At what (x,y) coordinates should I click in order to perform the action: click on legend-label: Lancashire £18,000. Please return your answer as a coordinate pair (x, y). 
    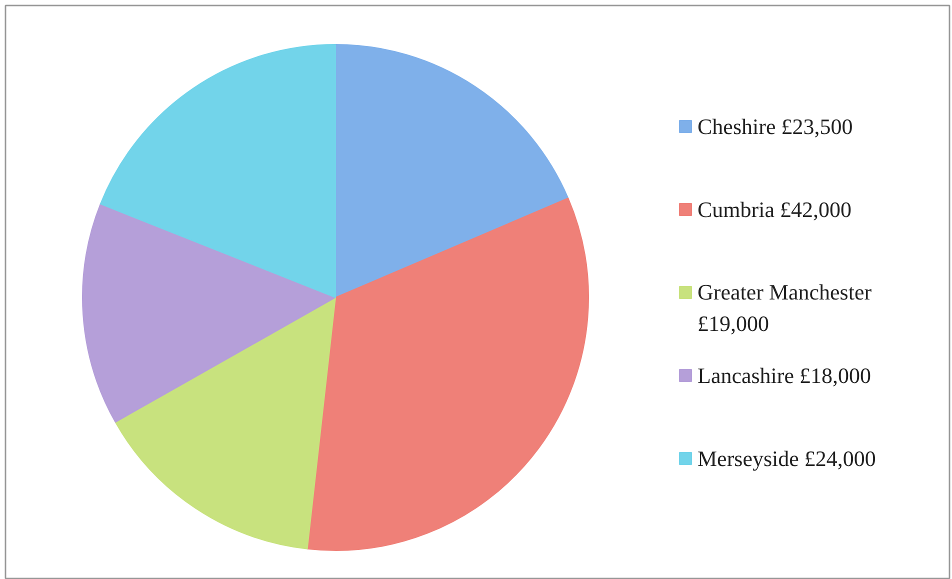
    Looking at the image, I should click on (784, 375).